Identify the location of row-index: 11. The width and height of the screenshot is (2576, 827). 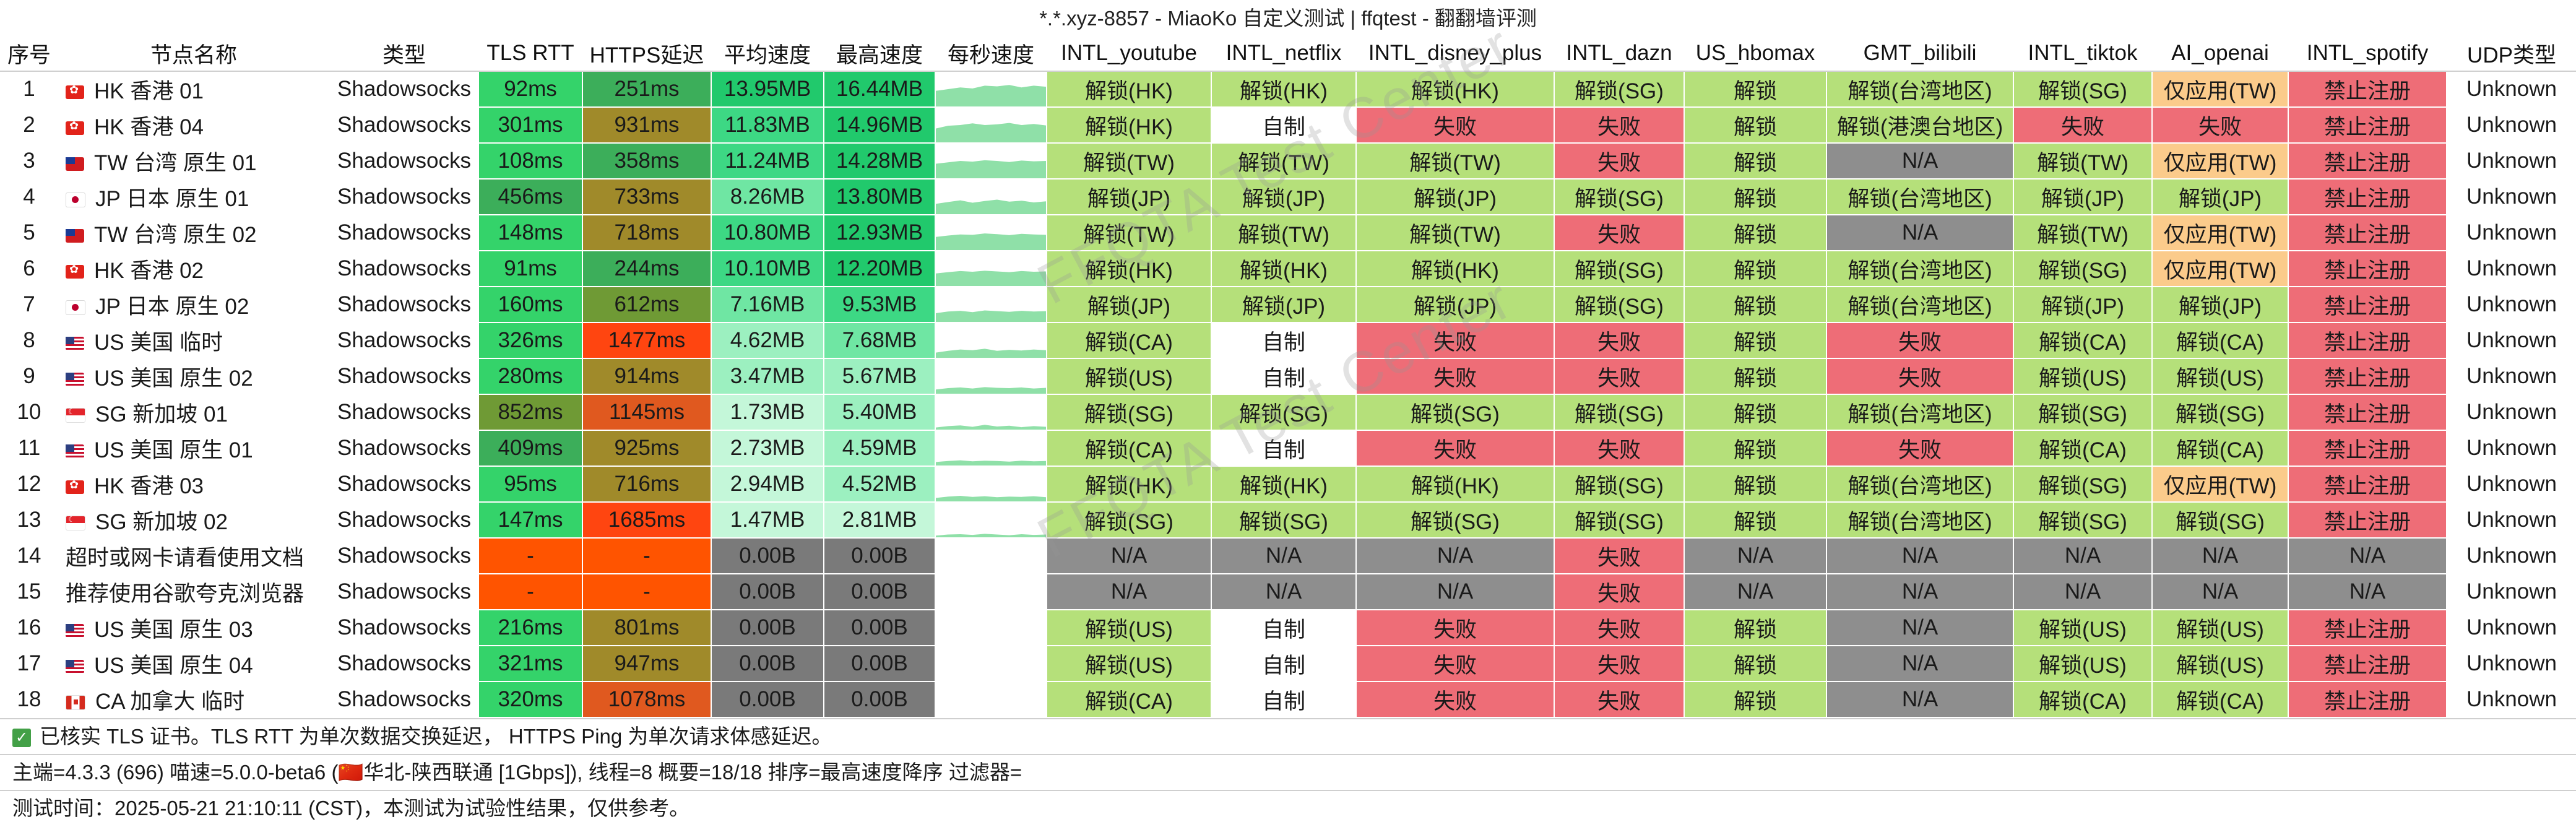
(29, 448).